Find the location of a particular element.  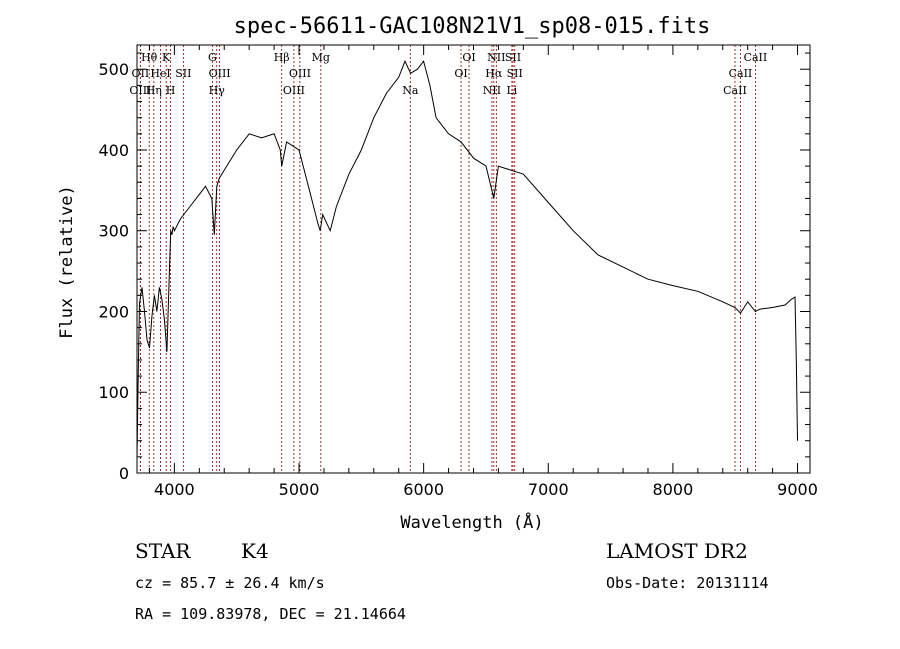

spectral-line-label: Hβ is located at coordinates (282, 57).